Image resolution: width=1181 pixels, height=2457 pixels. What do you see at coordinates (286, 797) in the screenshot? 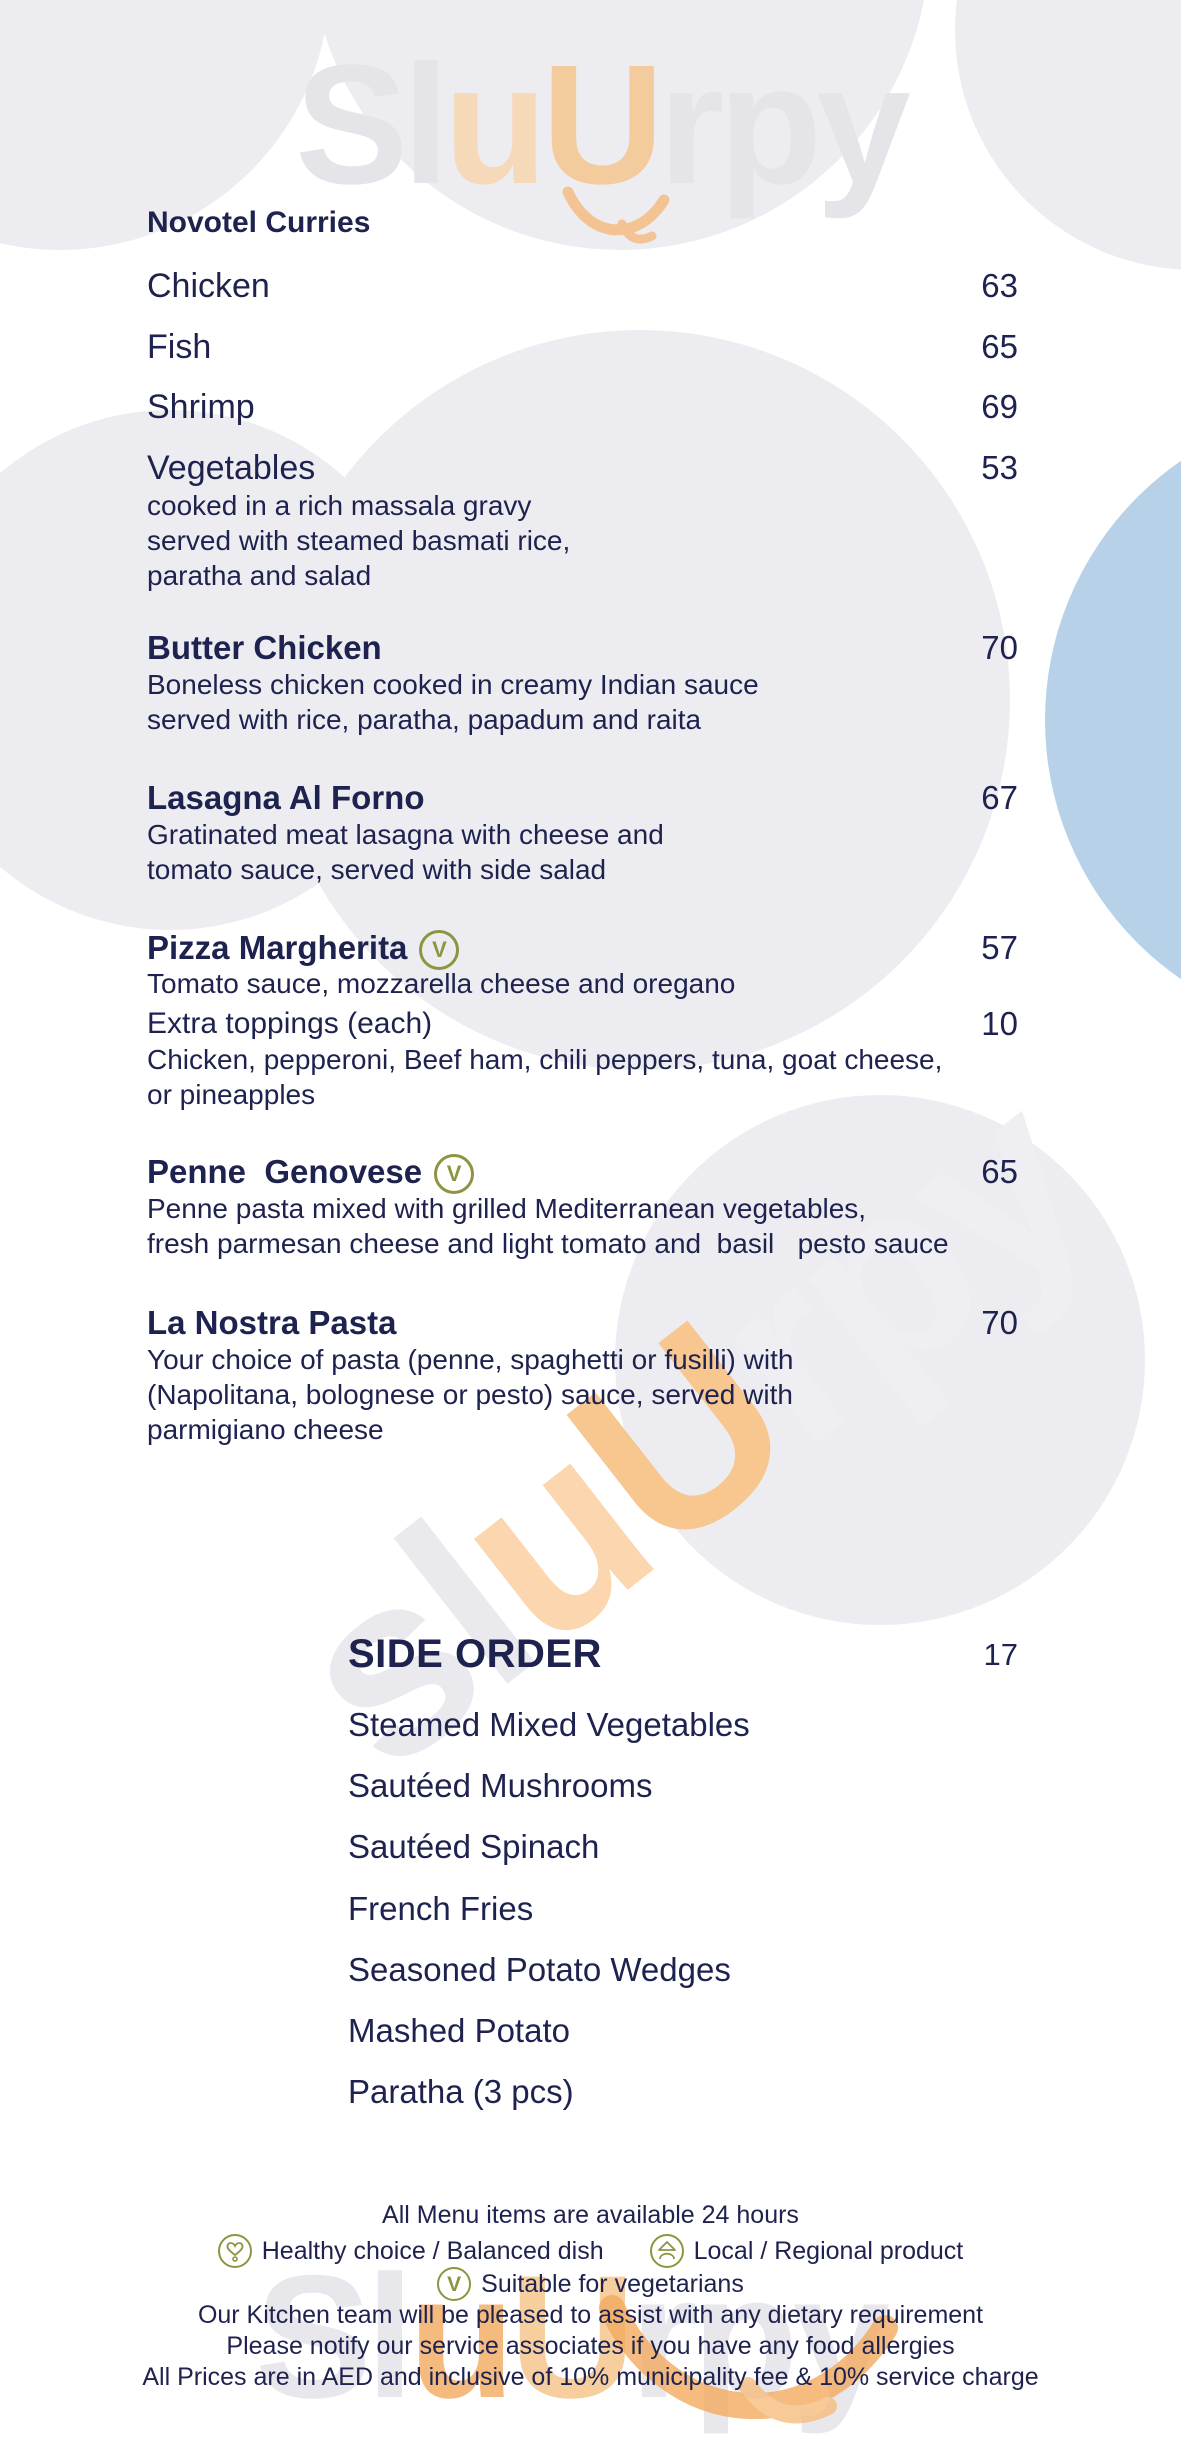
I see `menu-item-name: Lasagna Al Forno` at bounding box center [286, 797].